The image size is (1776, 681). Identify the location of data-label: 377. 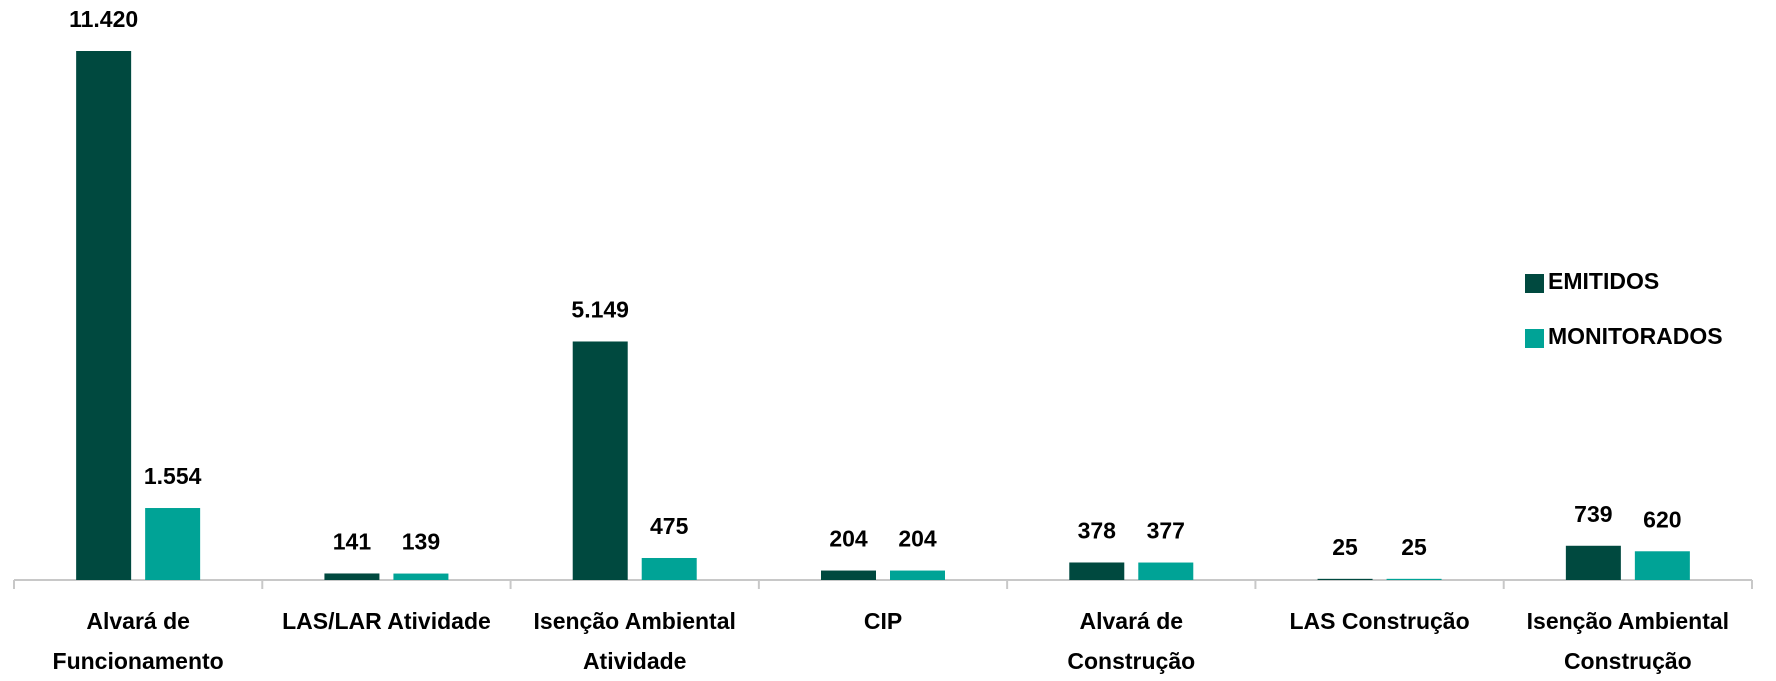
(1166, 531).